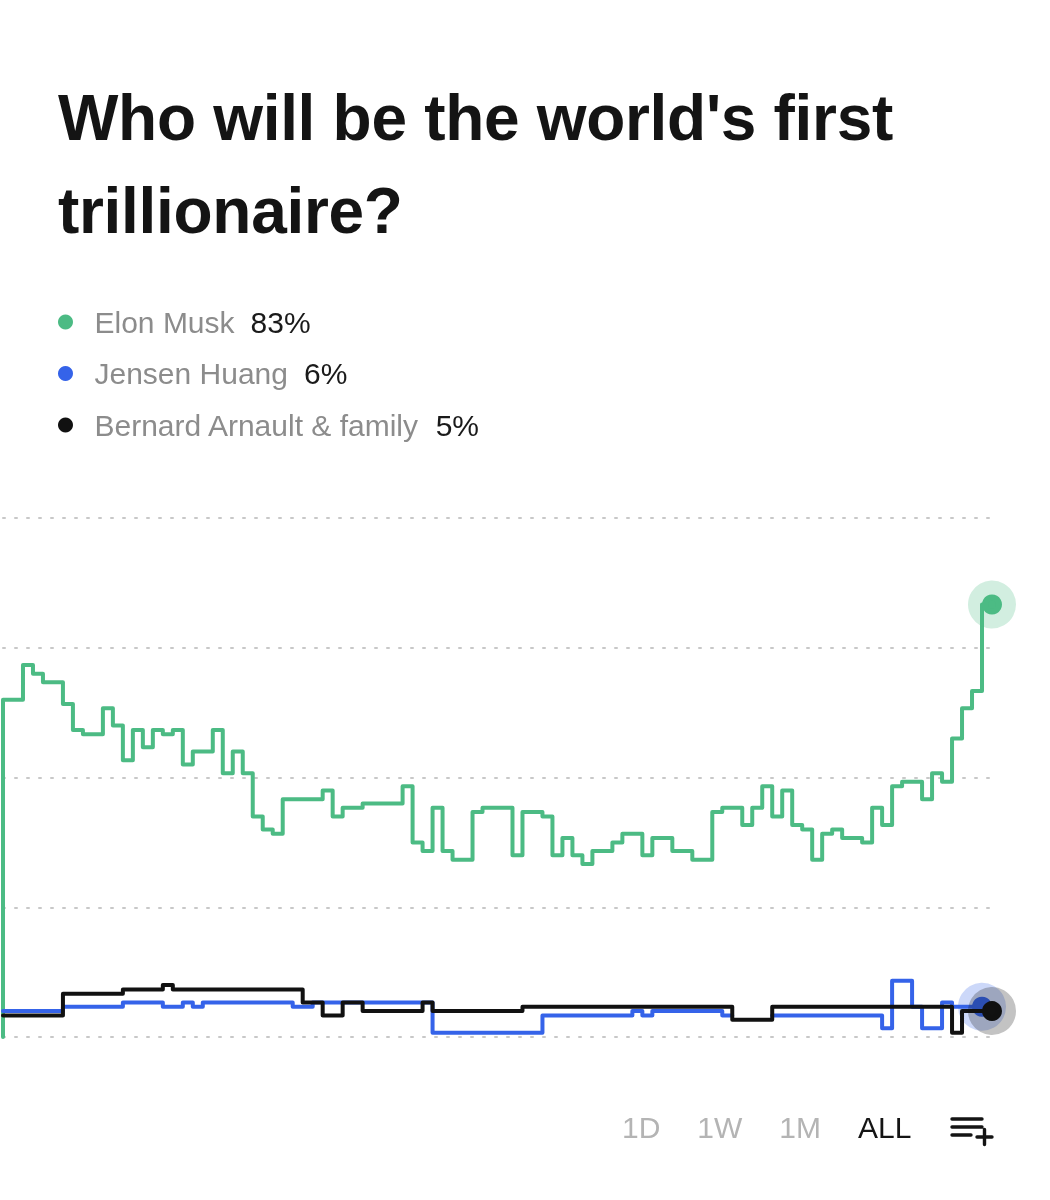 This screenshot has width=1050, height=1200. Describe the element at coordinates (325, 373) in the screenshot. I see `text: 6%` at that location.